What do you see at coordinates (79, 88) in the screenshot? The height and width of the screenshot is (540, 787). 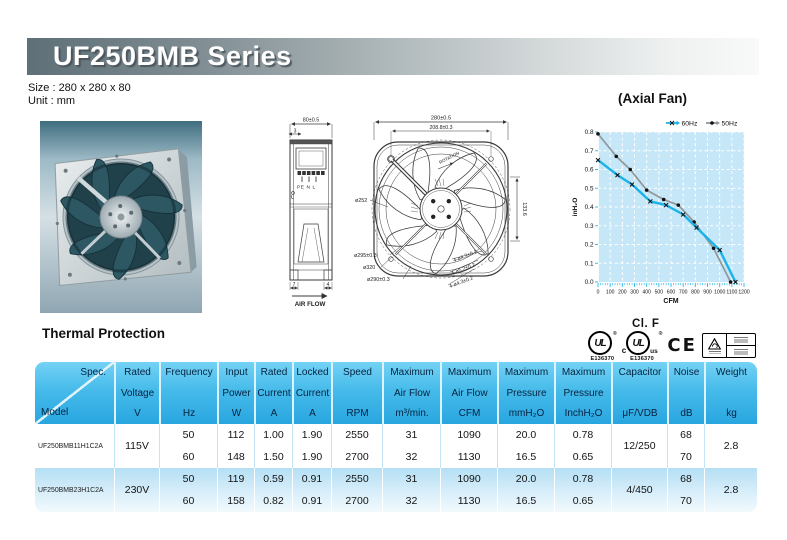 I see `size-label: Size : 280 x 280 x 80` at bounding box center [79, 88].